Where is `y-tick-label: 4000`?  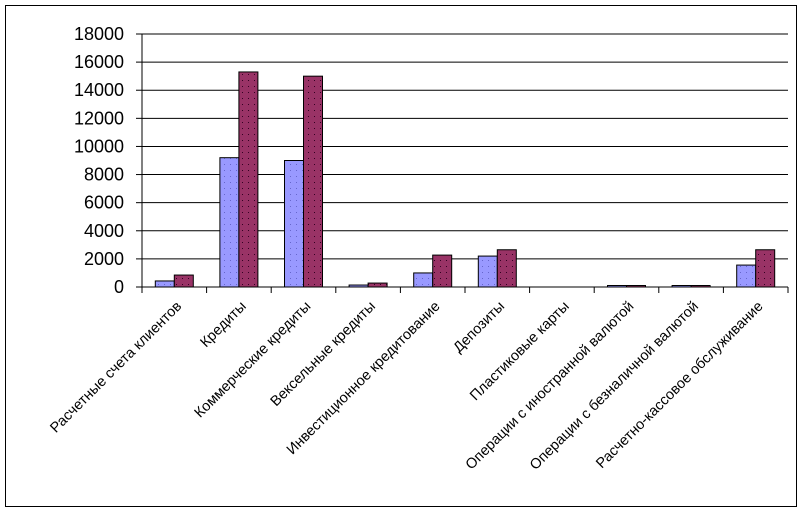
y-tick-label: 4000 is located at coordinates (104, 231).